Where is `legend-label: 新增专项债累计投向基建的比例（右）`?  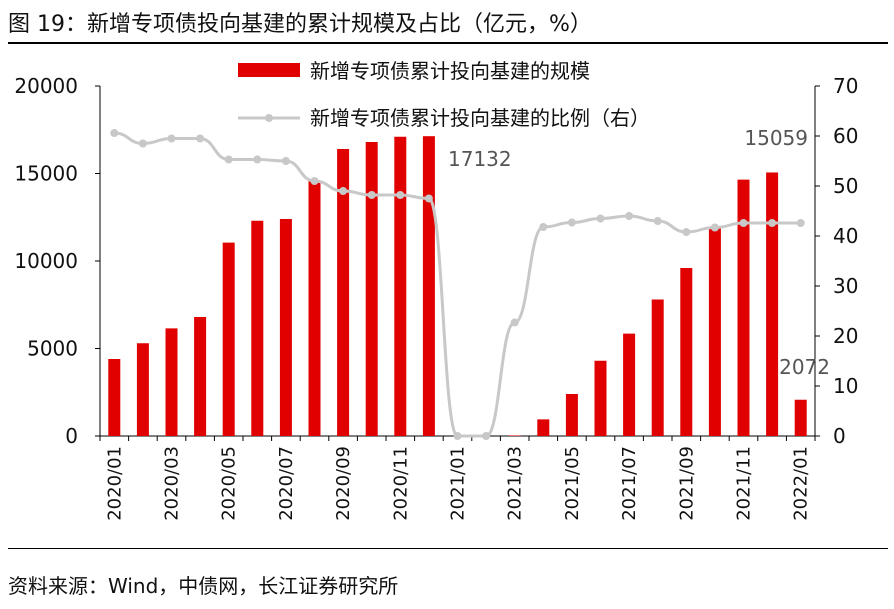 legend-label: 新增专项债累计投向基建的比例（右） is located at coordinates (480, 118).